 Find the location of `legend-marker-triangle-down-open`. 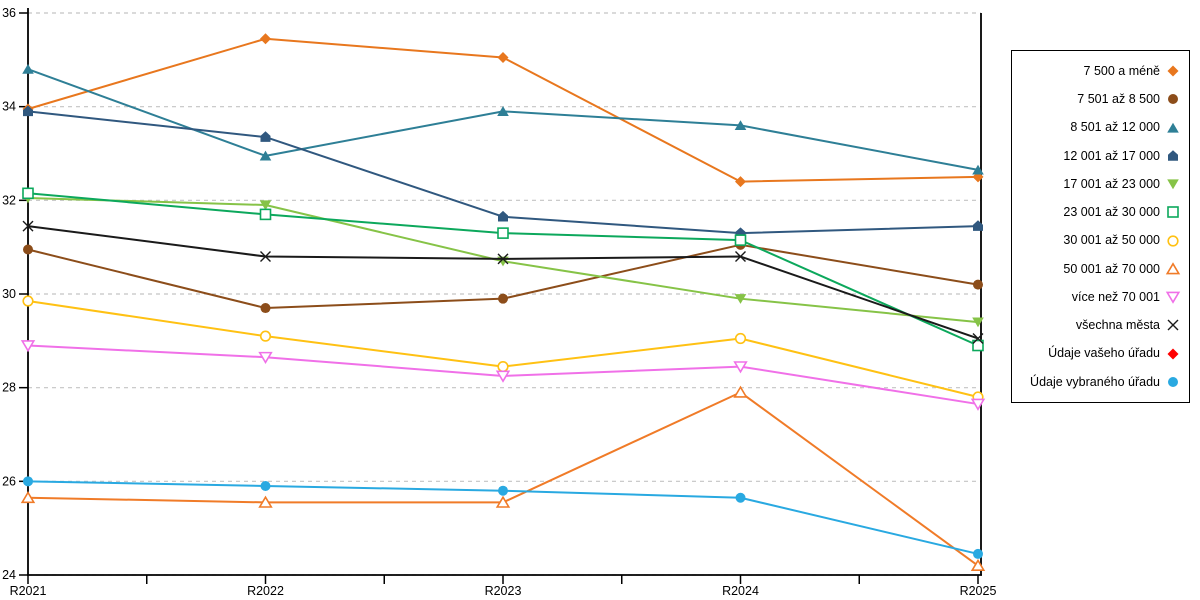

legend-marker-triangle-down-open is located at coordinates (1173, 297).